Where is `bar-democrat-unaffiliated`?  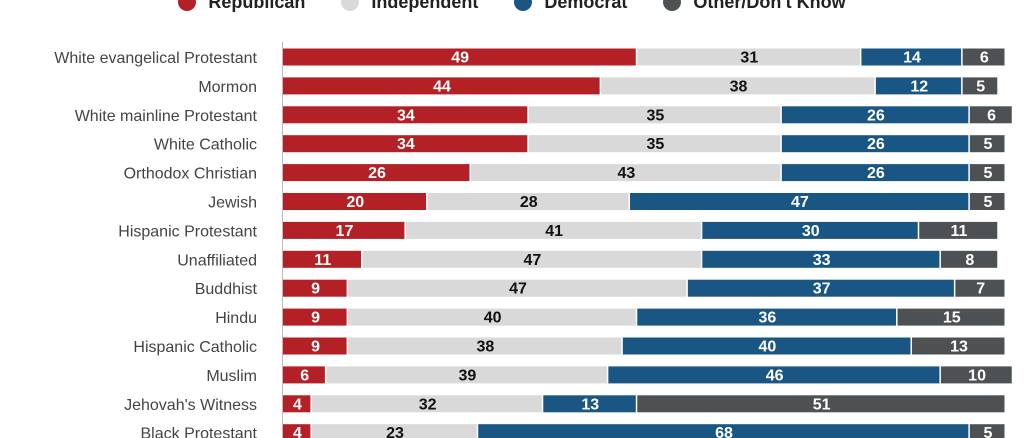 bar-democrat-unaffiliated is located at coordinates (821, 259).